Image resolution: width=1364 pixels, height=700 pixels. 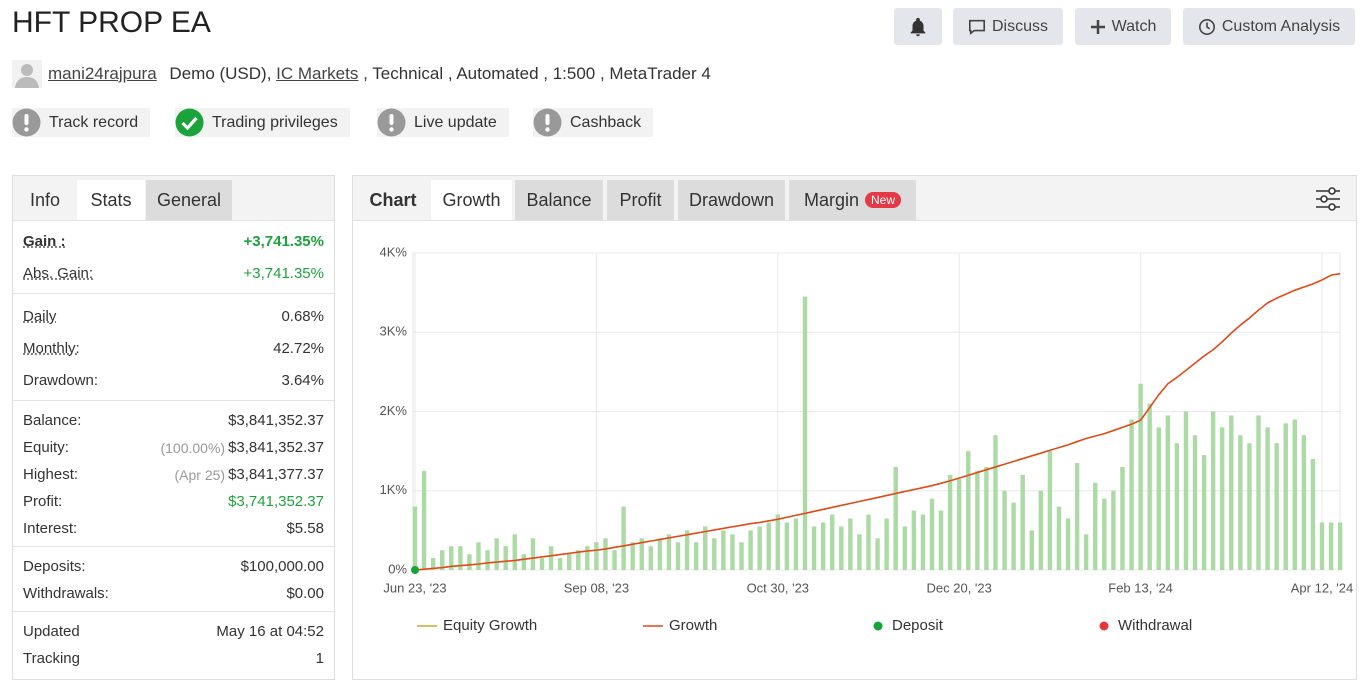 I want to click on account-type: Demo (USD),, so click(x=220, y=73).